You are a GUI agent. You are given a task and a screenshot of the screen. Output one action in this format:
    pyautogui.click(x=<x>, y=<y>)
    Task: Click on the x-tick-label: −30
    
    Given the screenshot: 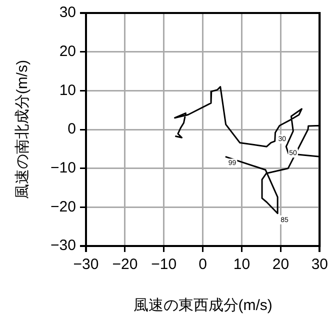 What is the action you would take?
    pyautogui.click(x=86, y=265)
    